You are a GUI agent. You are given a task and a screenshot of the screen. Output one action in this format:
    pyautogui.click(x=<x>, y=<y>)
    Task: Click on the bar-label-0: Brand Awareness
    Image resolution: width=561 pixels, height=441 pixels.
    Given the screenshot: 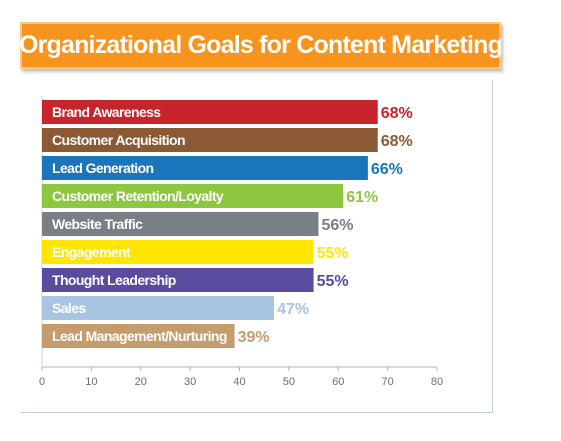 What is the action you would take?
    pyautogui.click(x=106, y=112)
    